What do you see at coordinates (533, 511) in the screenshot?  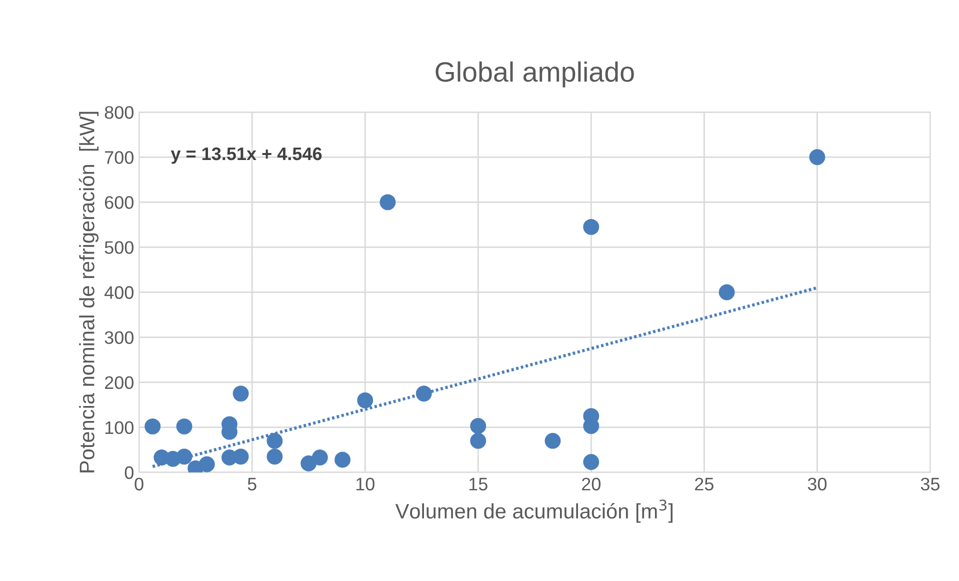 I see `x-axis-title: Volumen de acumulación [m$^{3}$]` at bounding box center [533, 511].